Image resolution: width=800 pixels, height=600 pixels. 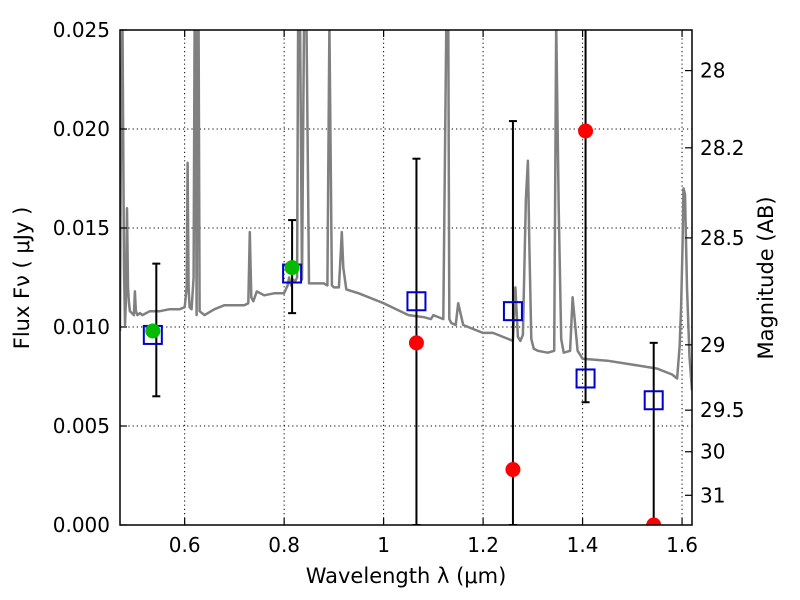 I want to click on y-tick-label: 0.020, so click(x=81, y=129).